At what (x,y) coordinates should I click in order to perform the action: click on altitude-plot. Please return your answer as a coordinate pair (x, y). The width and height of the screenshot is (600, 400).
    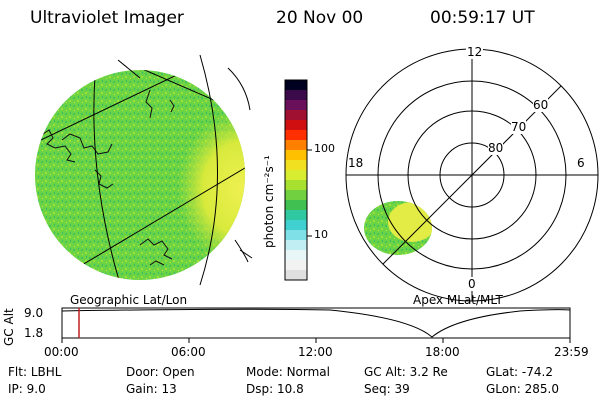
    Looking at the image, I should click on (316, 325).